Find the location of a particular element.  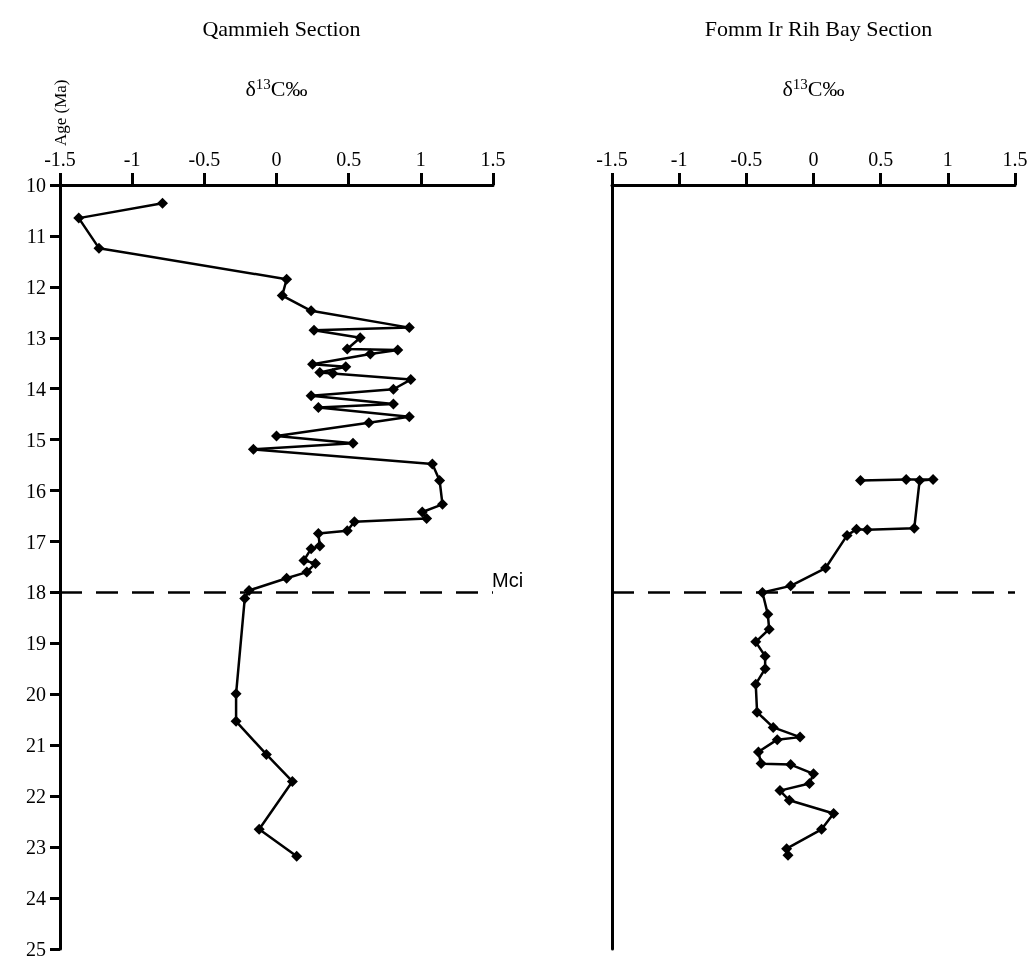

y-tick-label: 13 is located at coordinates (36, 337).